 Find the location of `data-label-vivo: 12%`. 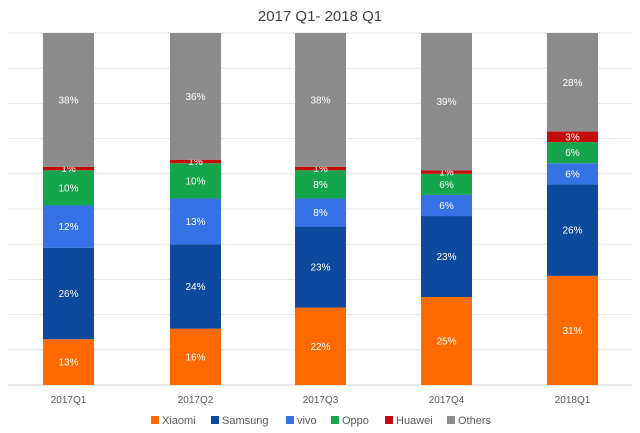

data-label-vivo: 12% is located at coordinates (68, 227).